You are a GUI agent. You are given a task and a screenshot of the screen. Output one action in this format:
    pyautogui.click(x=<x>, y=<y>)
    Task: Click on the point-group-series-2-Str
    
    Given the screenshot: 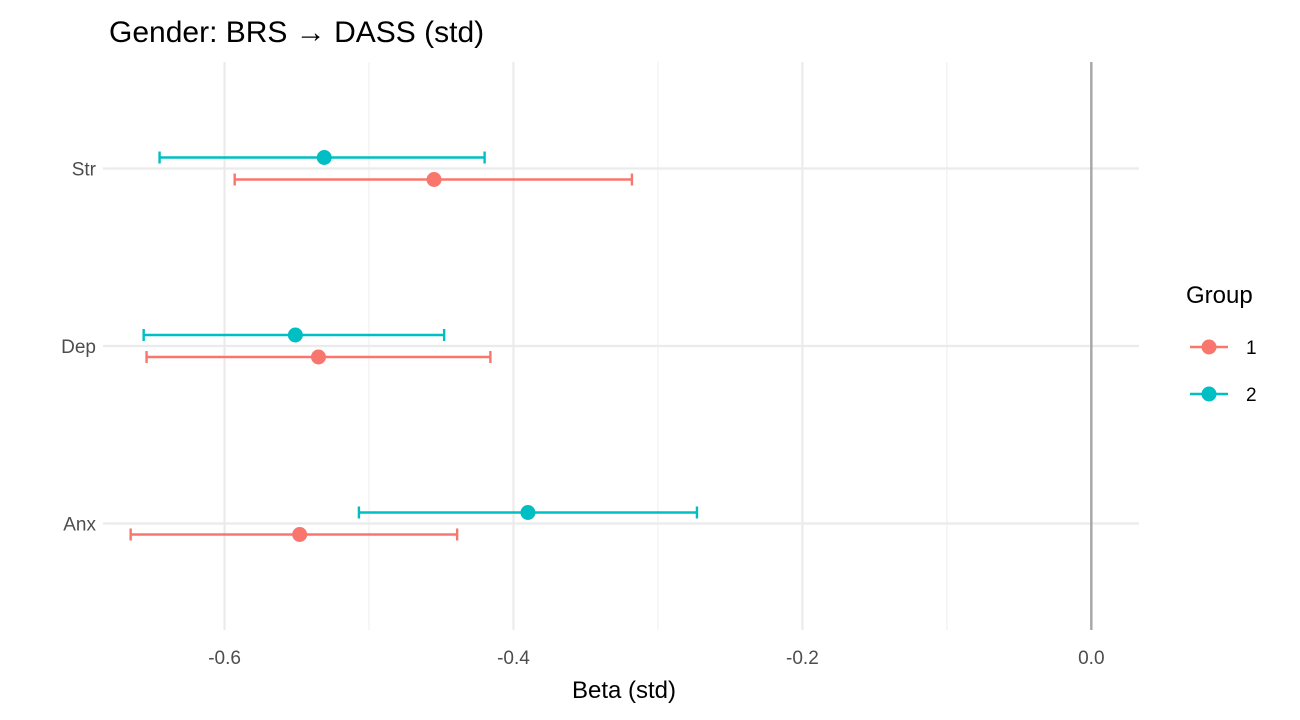 What is the action you would take?
    pyautogui.click(x=322, y=157)
    